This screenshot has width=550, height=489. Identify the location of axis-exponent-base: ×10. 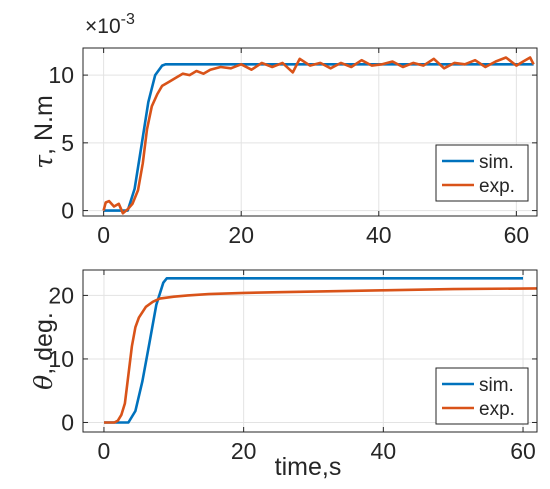
(103, 26).